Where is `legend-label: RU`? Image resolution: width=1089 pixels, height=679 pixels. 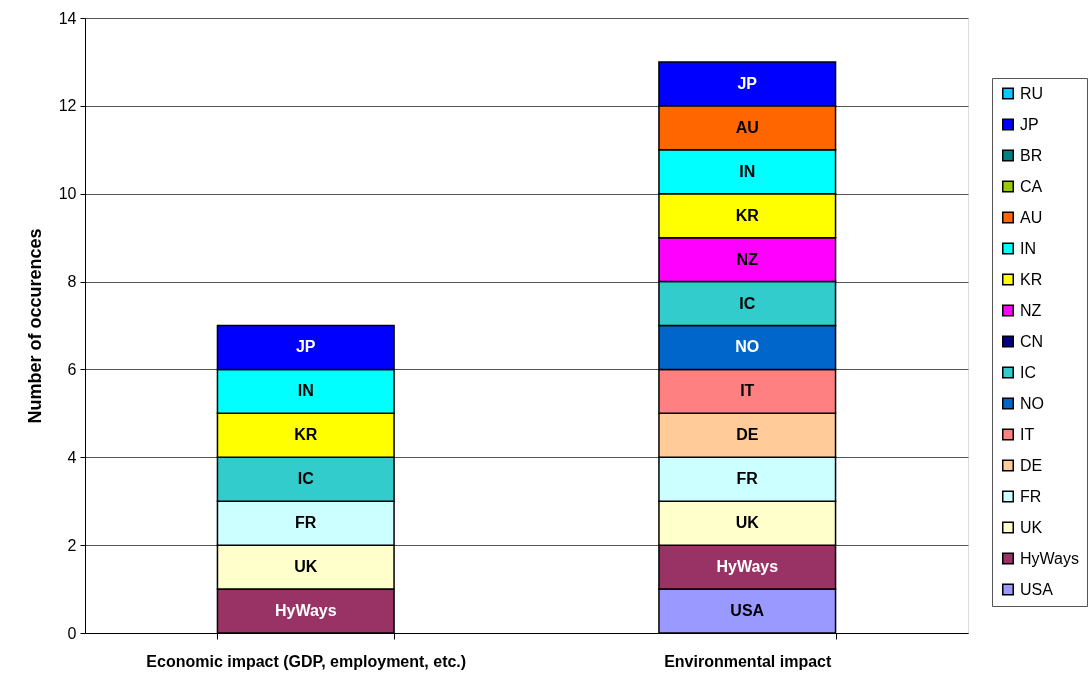
legend-label: RU is located at coordinates (1032, 93).